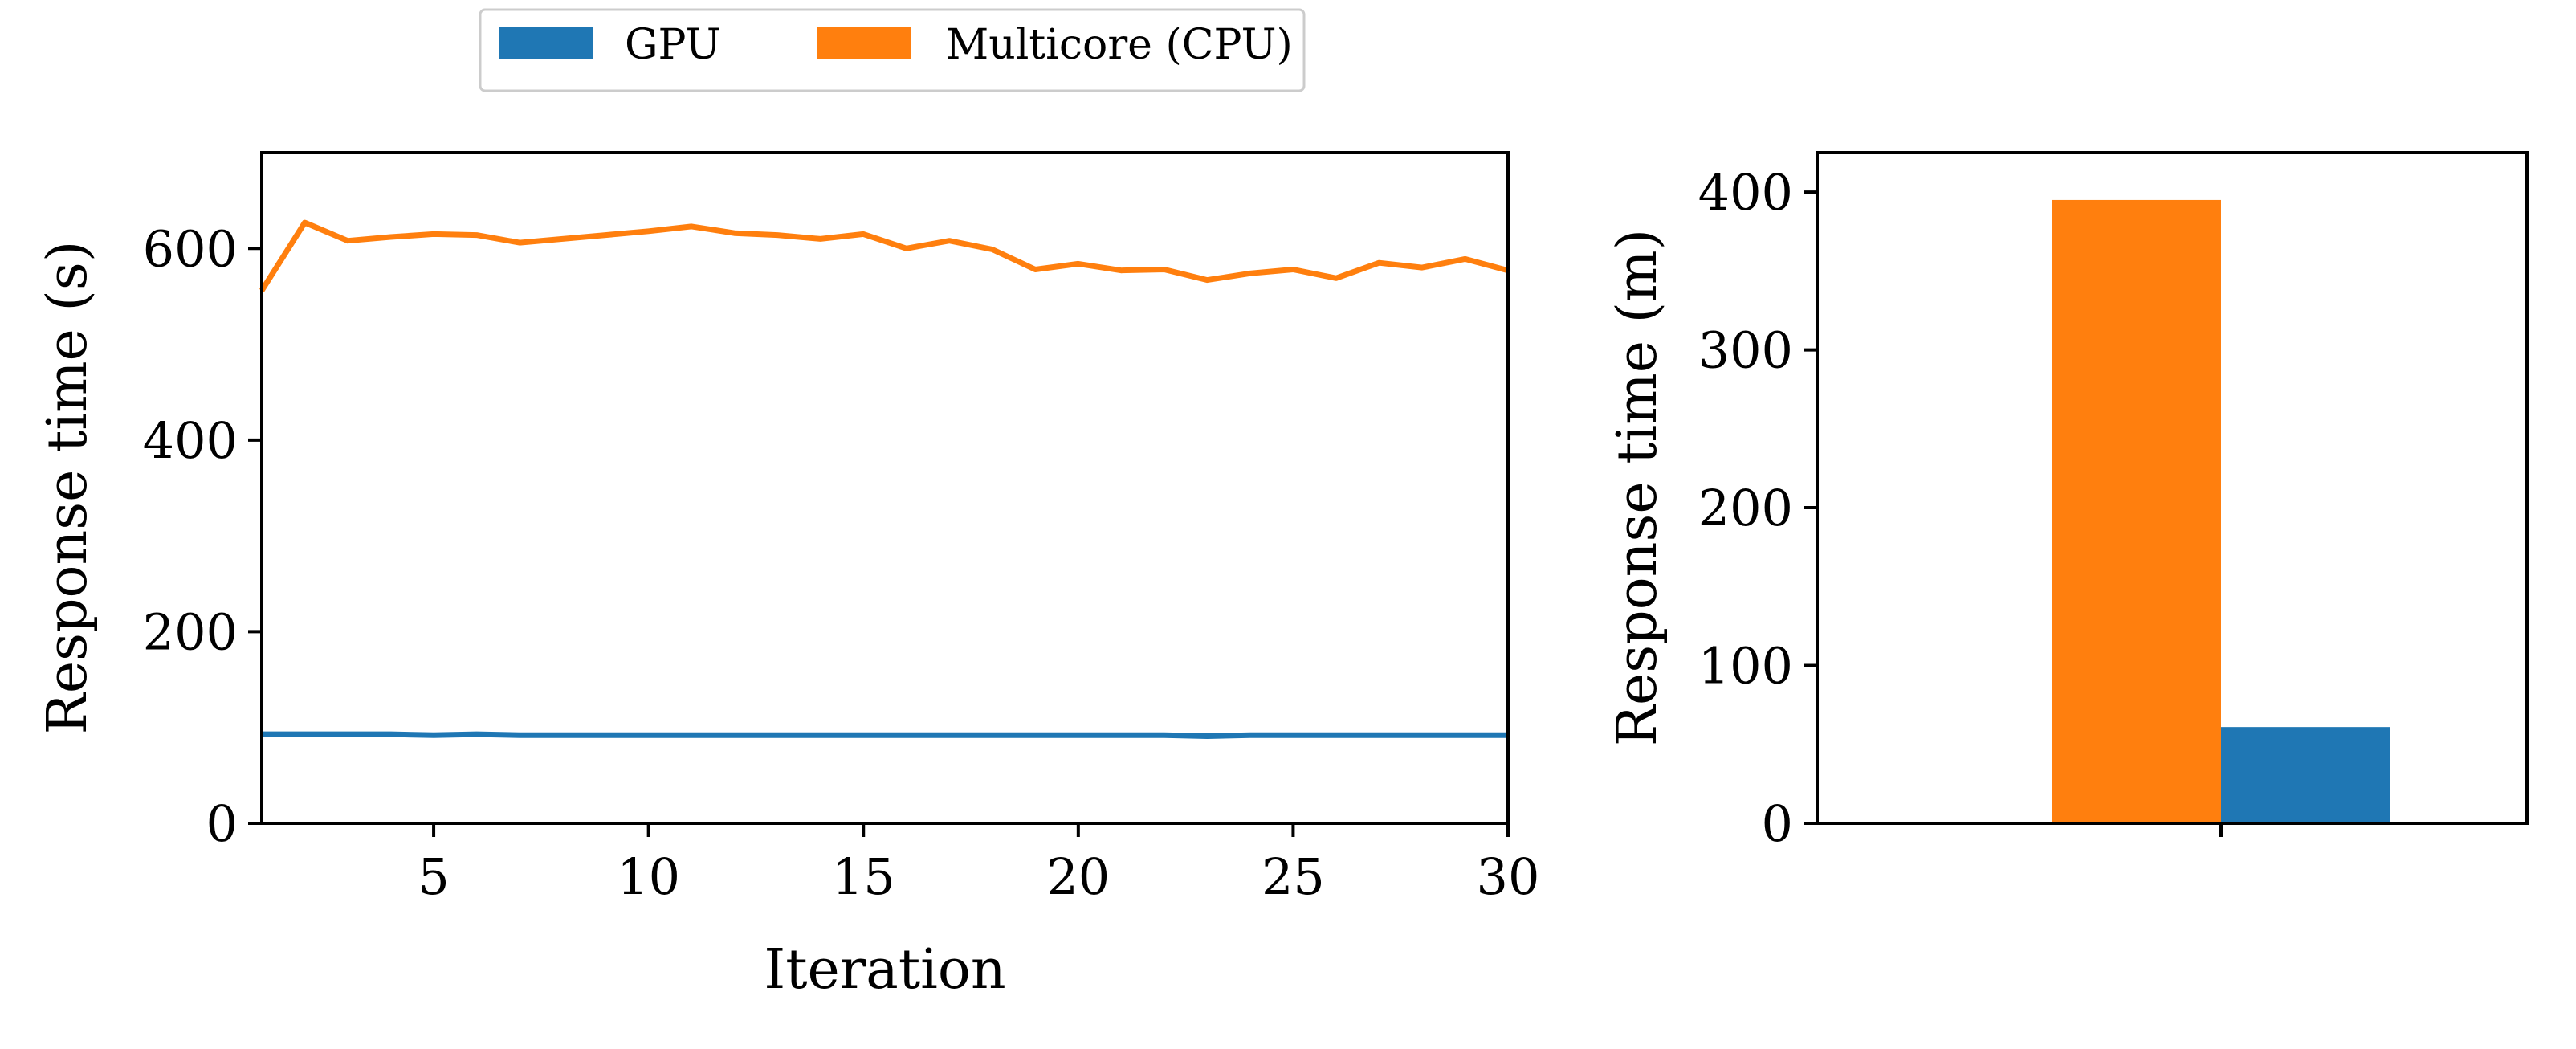 This screenshot has height=1049, width=2576. I want to click on bar-gpu, so click(2305, 775).